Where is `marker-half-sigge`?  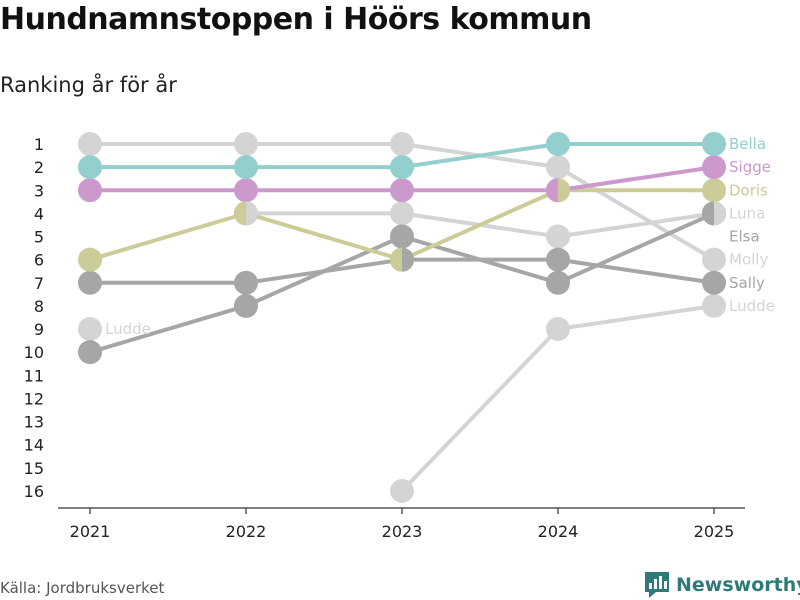 marker-half-sigge is located at coordinates (552, 190).